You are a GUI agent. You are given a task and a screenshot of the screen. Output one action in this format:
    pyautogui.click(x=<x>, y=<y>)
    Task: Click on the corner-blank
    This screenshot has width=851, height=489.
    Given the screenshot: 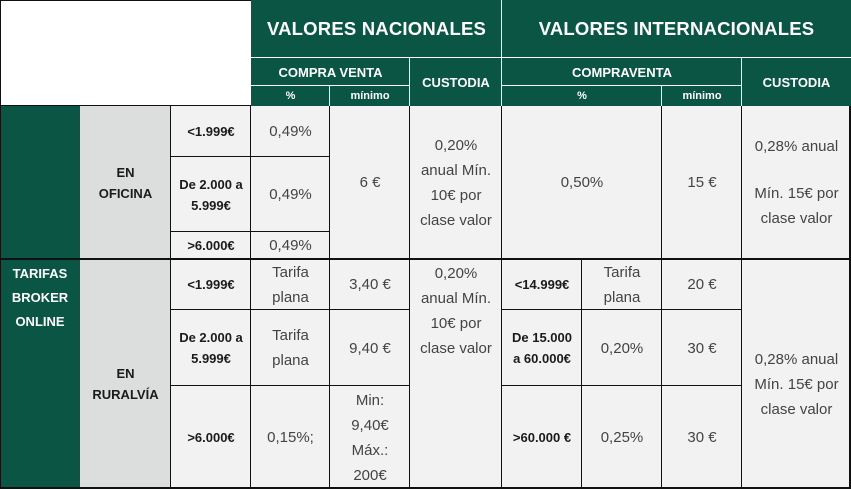 What is the action you would take?
    pyautogui.click(x=125, y=53)
    